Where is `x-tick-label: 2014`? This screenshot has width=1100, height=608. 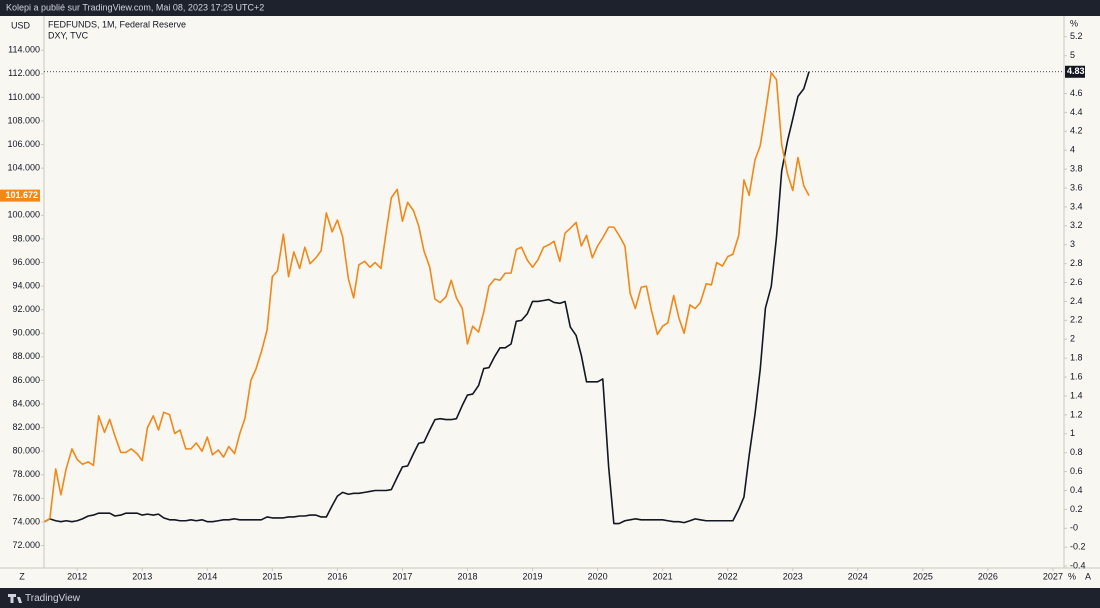 x-tick-label: 2014 is located at coordinates (207, 576).